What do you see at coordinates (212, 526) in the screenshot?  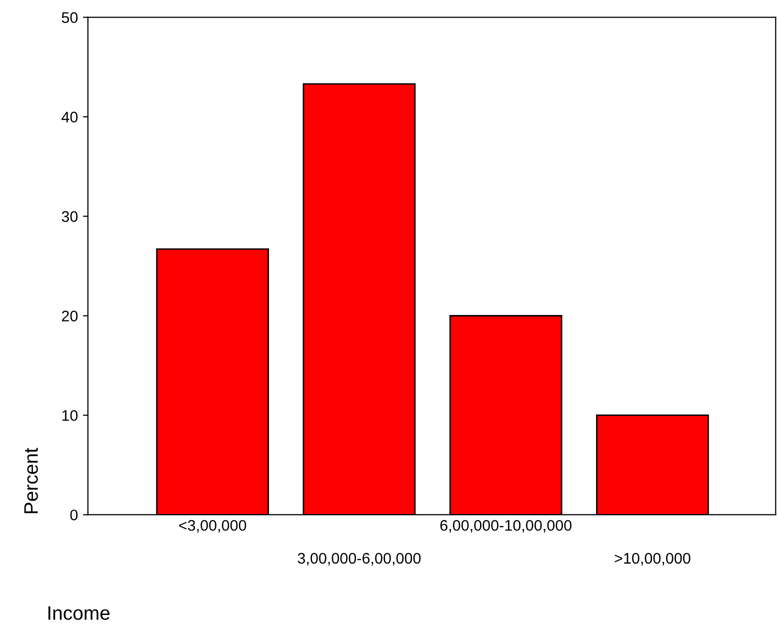 I see `x-tick-label: <3,00,000` at bounding box center [212, 526].